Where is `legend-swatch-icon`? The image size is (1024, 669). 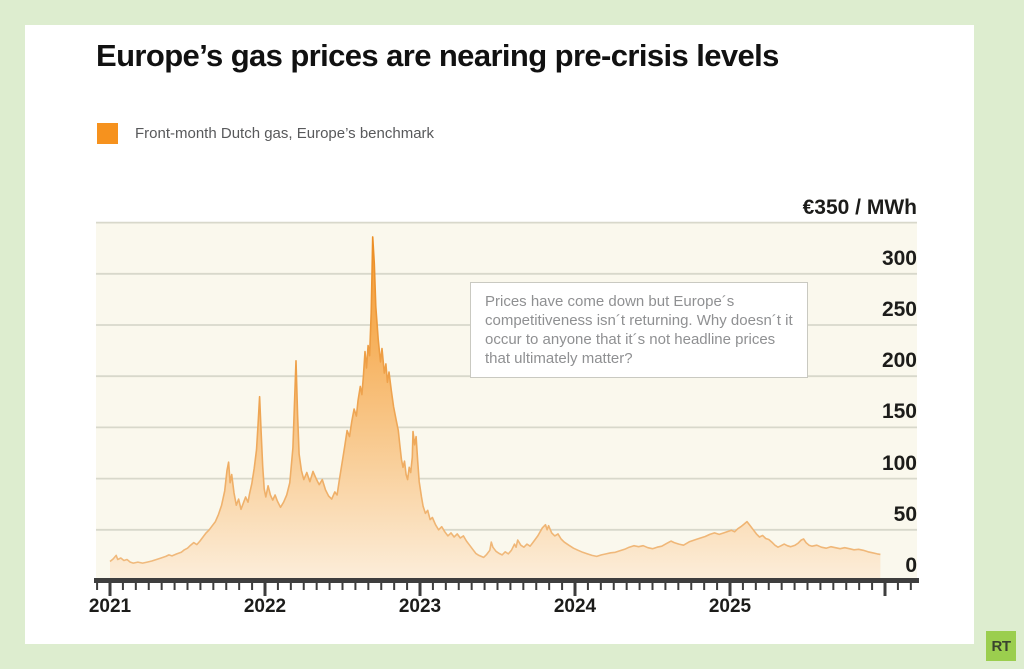 legend-swatch-icon is located at coordinates (107, 133).